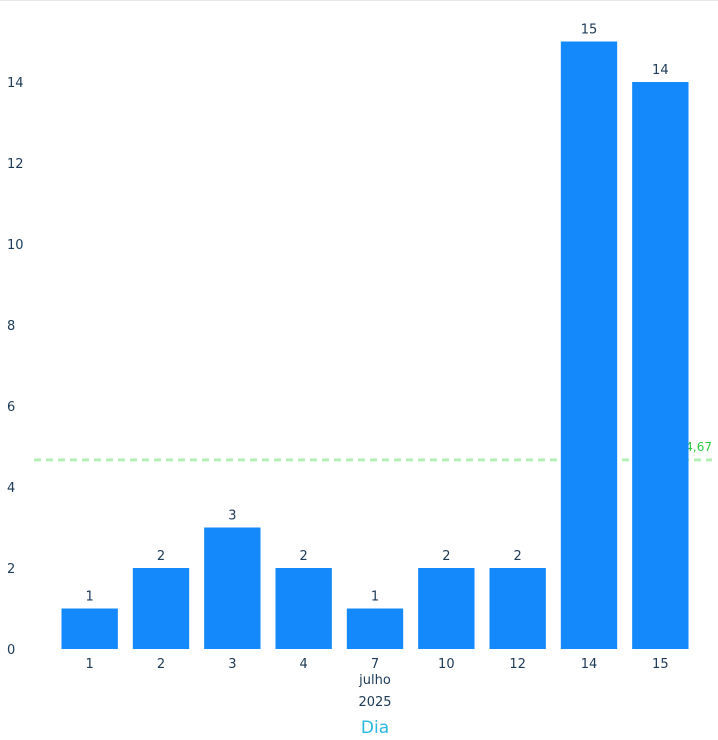 This screenshot has height=740, width=718. Describe the element at coordinates (374, 680) in the screenshot. I see `x-month-label: julho` at that location.